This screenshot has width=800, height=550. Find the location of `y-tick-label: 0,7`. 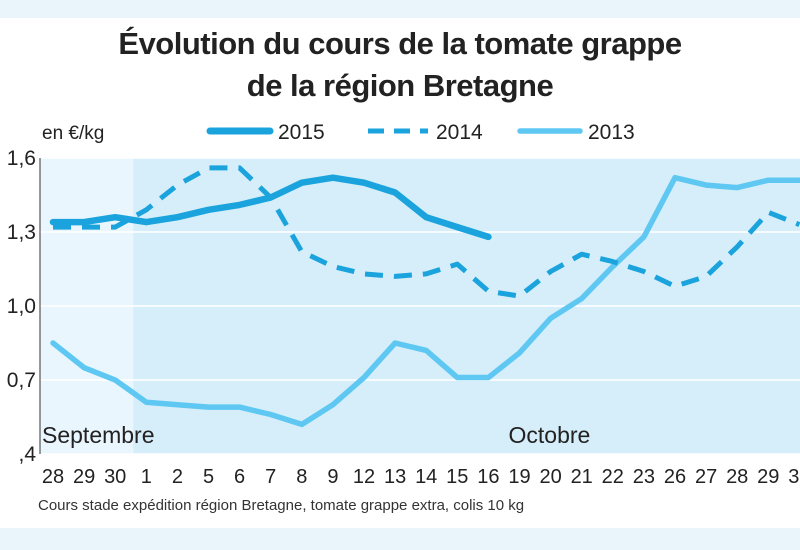

y-tick-label: 0,7 is located at coordinates (21, 380).